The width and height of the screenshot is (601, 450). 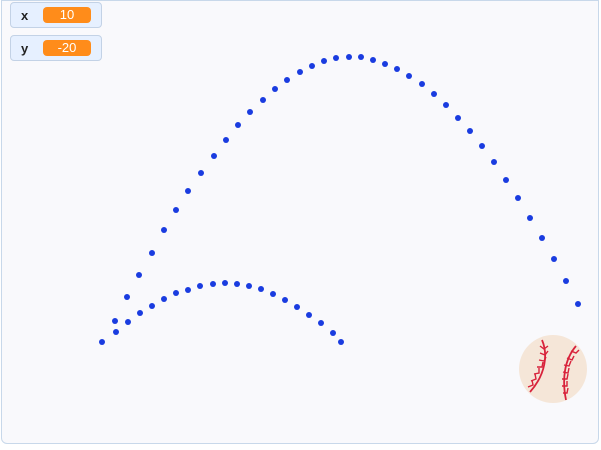 I want to click on variable-value-x: 10, so click(x=67, y=15).